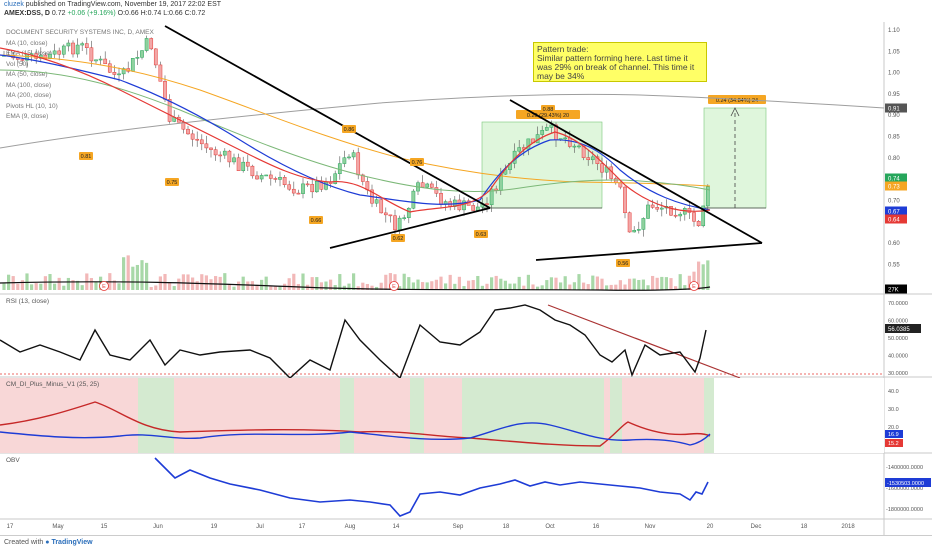 This screenshot has width=932, height=551. Describe the element at coordinates (481, 235) in the screenshot. I see `pivot-label: 0.63` at that location.